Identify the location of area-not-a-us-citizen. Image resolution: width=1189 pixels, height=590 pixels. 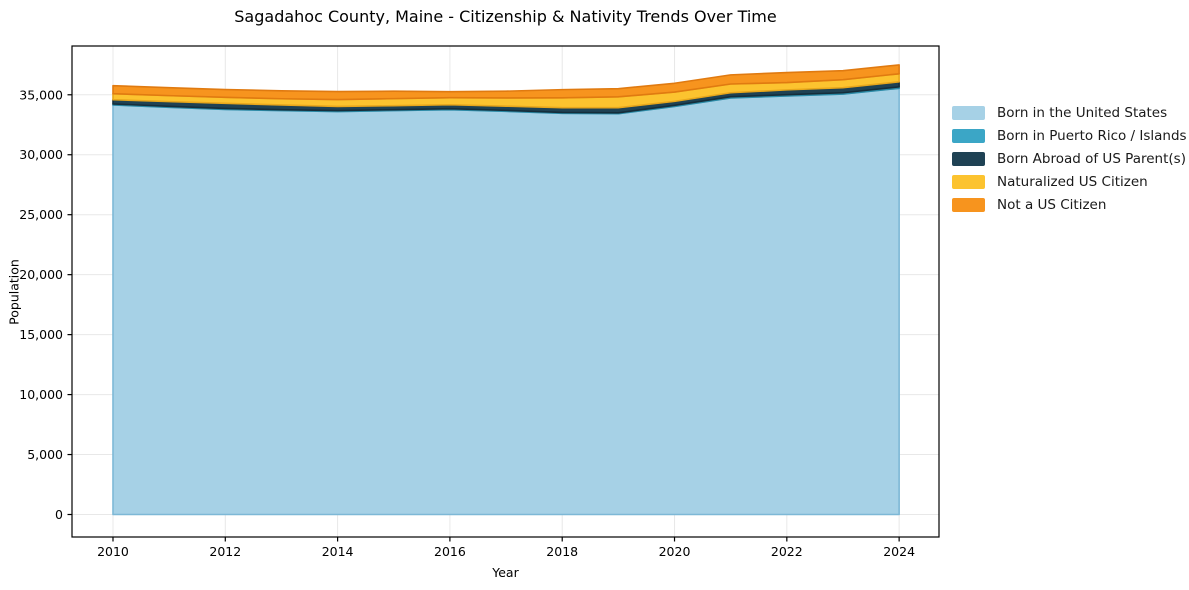
(506, 82).